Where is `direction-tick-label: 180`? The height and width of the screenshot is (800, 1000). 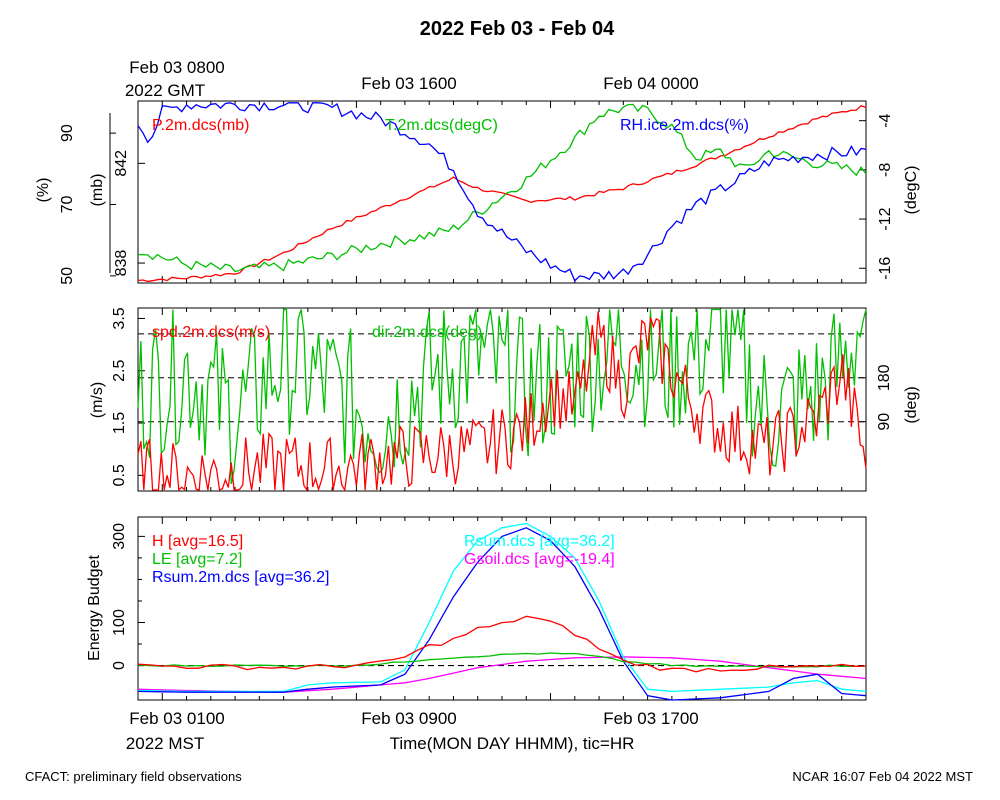
direction-tick-label: 180 is located at coordinates (884, 377).